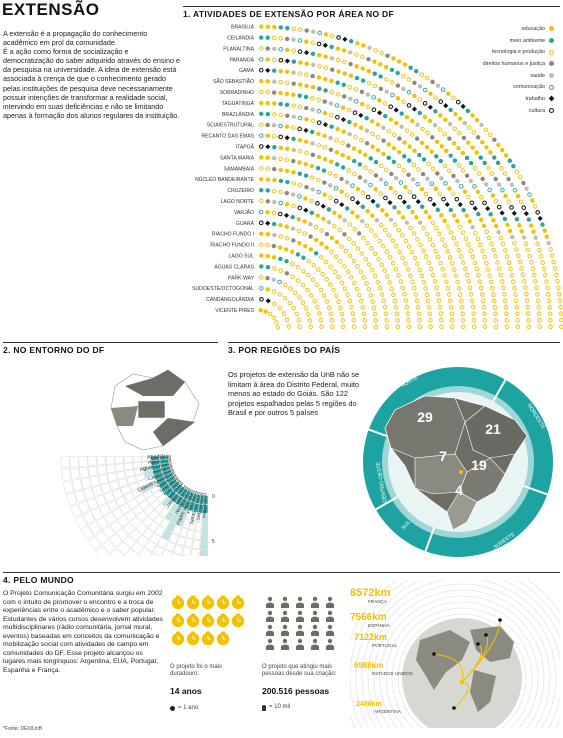 The image size is (563, 738). Describe the element at coordinates (227, 137) in the screenshot. I see `area-label: RECANTO DAS EMAS` at that location.